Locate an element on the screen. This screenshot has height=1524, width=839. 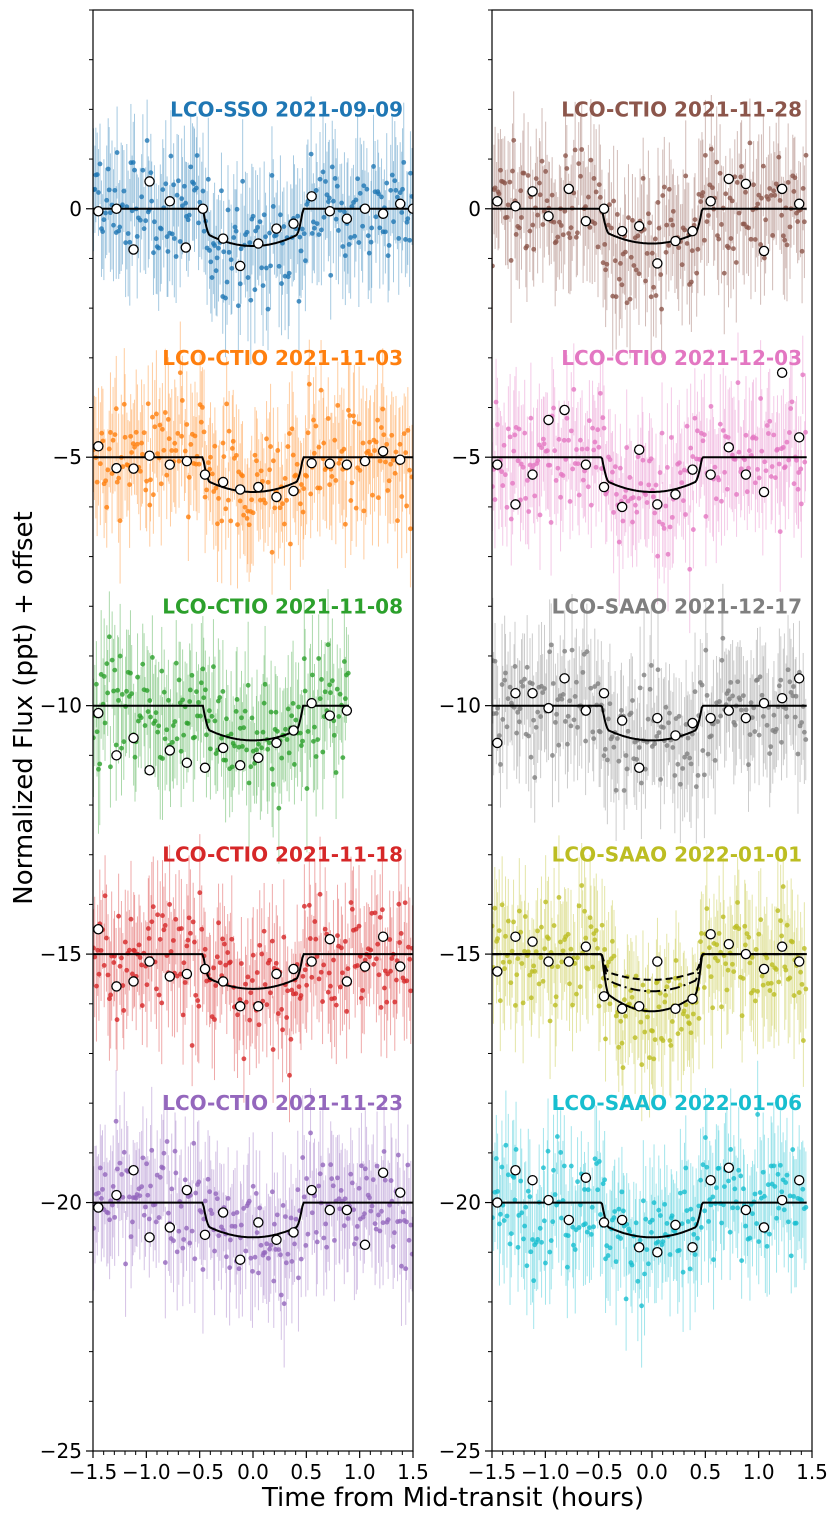
dataset-5: LCO-SAAO 2022-01-06 is located at coordinates (650, 1214).